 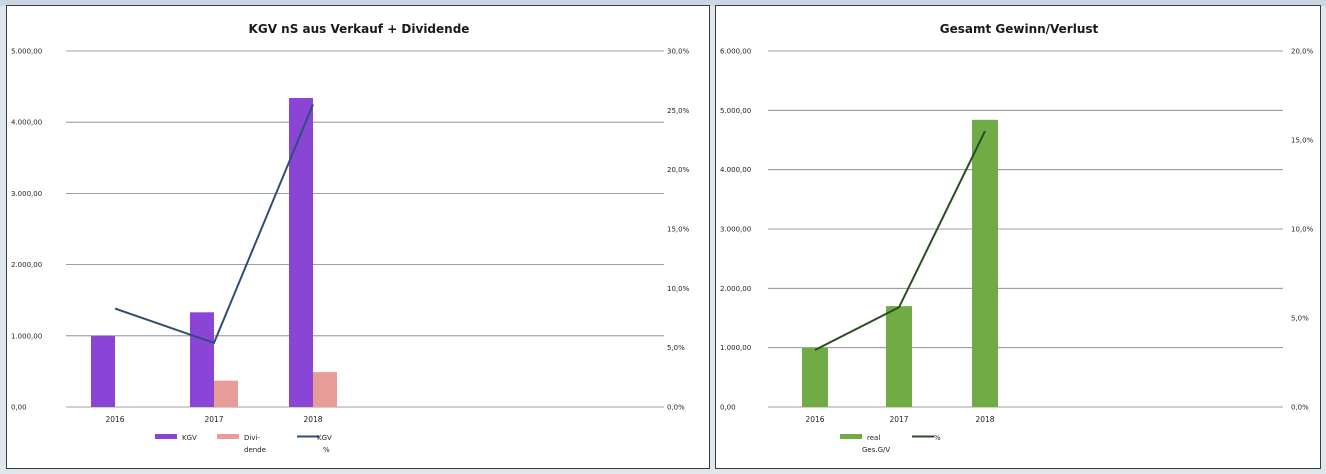 I want to click on legend-label-pct: %, so click(x=937, y=438).